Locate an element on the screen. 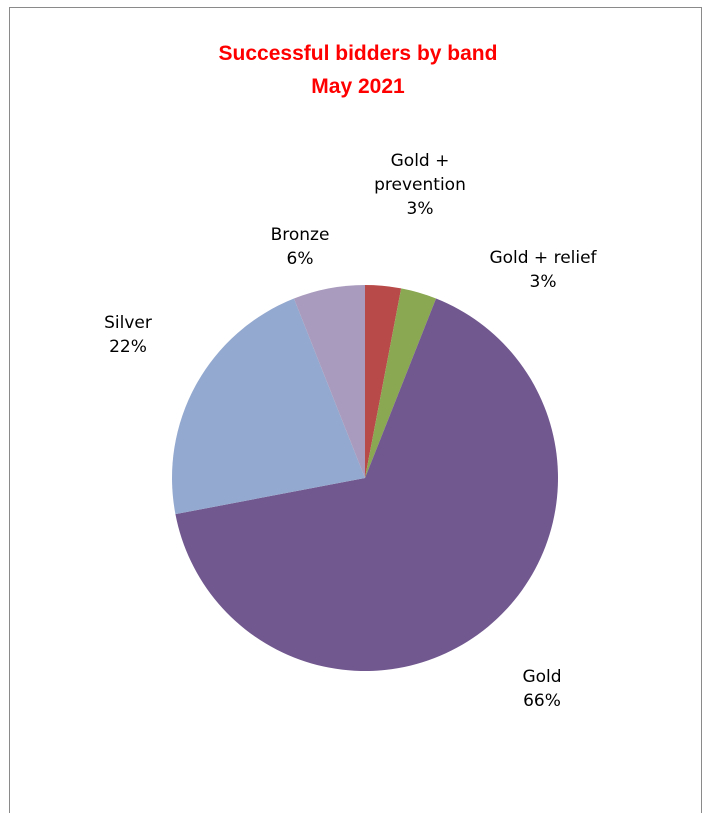 The height and width of the screenshot is (813, 704). slice-data-label: Silver 22% is located at coordinates (128, 335).